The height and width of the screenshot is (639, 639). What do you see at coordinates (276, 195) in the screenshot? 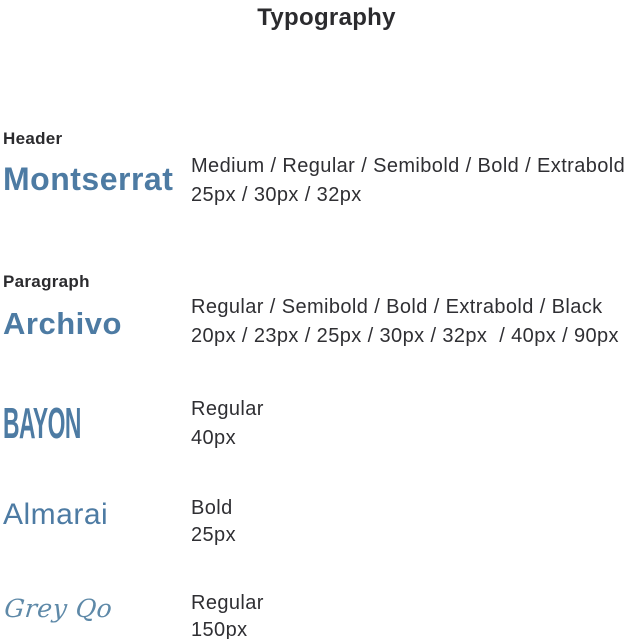
I see `font-spec-sizes-montserrat: 25px / 30px / 32px` at bounding box center [276, 195].